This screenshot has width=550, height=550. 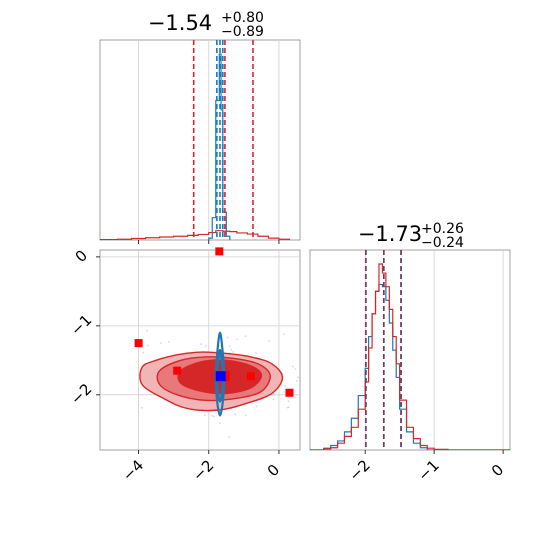 I want to click on y-tick-label: 0, so click(x=81, y=255).